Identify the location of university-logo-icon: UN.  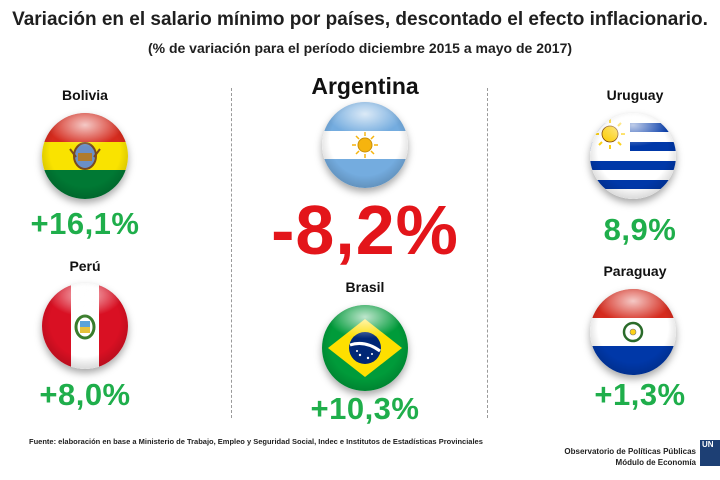
(710, 453).